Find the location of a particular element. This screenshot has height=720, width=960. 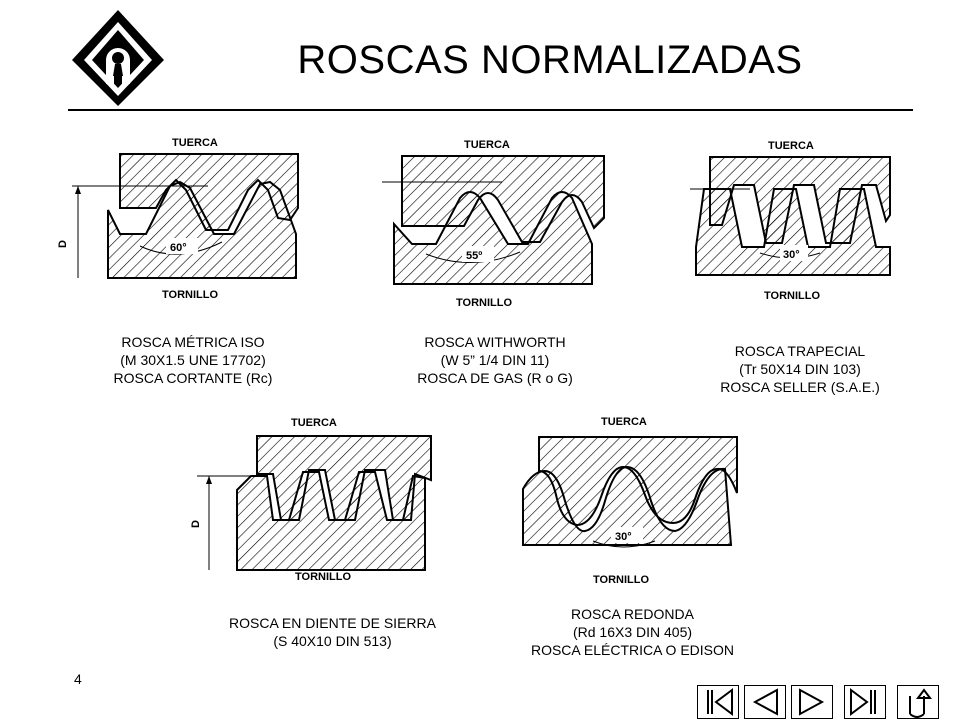

university-logo is located at coordinates (118, 58).